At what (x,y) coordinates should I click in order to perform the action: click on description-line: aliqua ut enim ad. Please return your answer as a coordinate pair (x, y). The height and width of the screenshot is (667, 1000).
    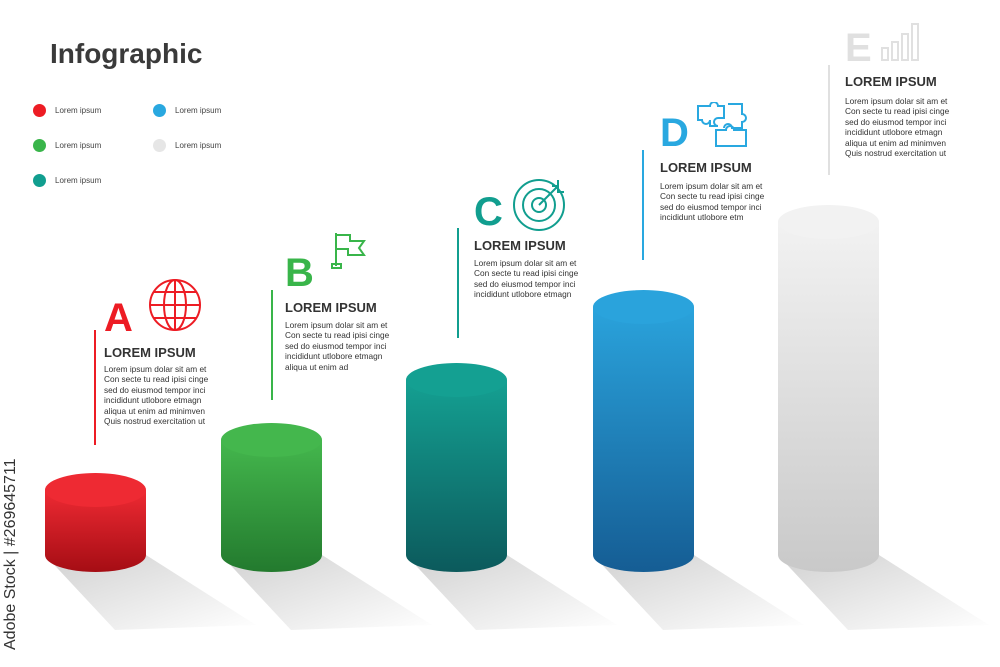
    Looking at the image, I should click on (317, 366).